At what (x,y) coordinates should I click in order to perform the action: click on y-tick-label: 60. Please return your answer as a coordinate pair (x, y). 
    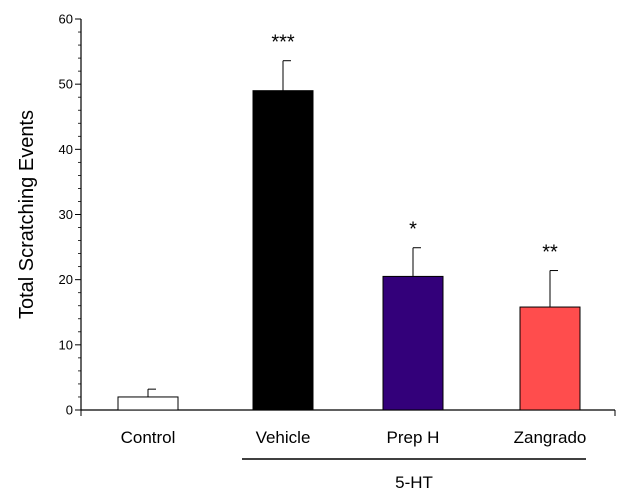
    Looking at the image, I should click on (66, 19).